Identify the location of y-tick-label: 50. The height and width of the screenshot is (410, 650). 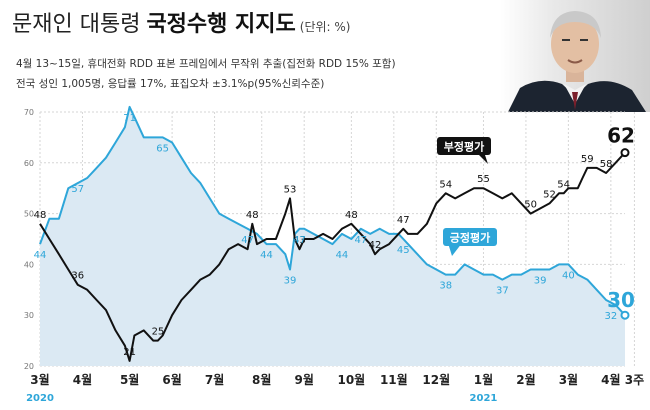
(29, 214).